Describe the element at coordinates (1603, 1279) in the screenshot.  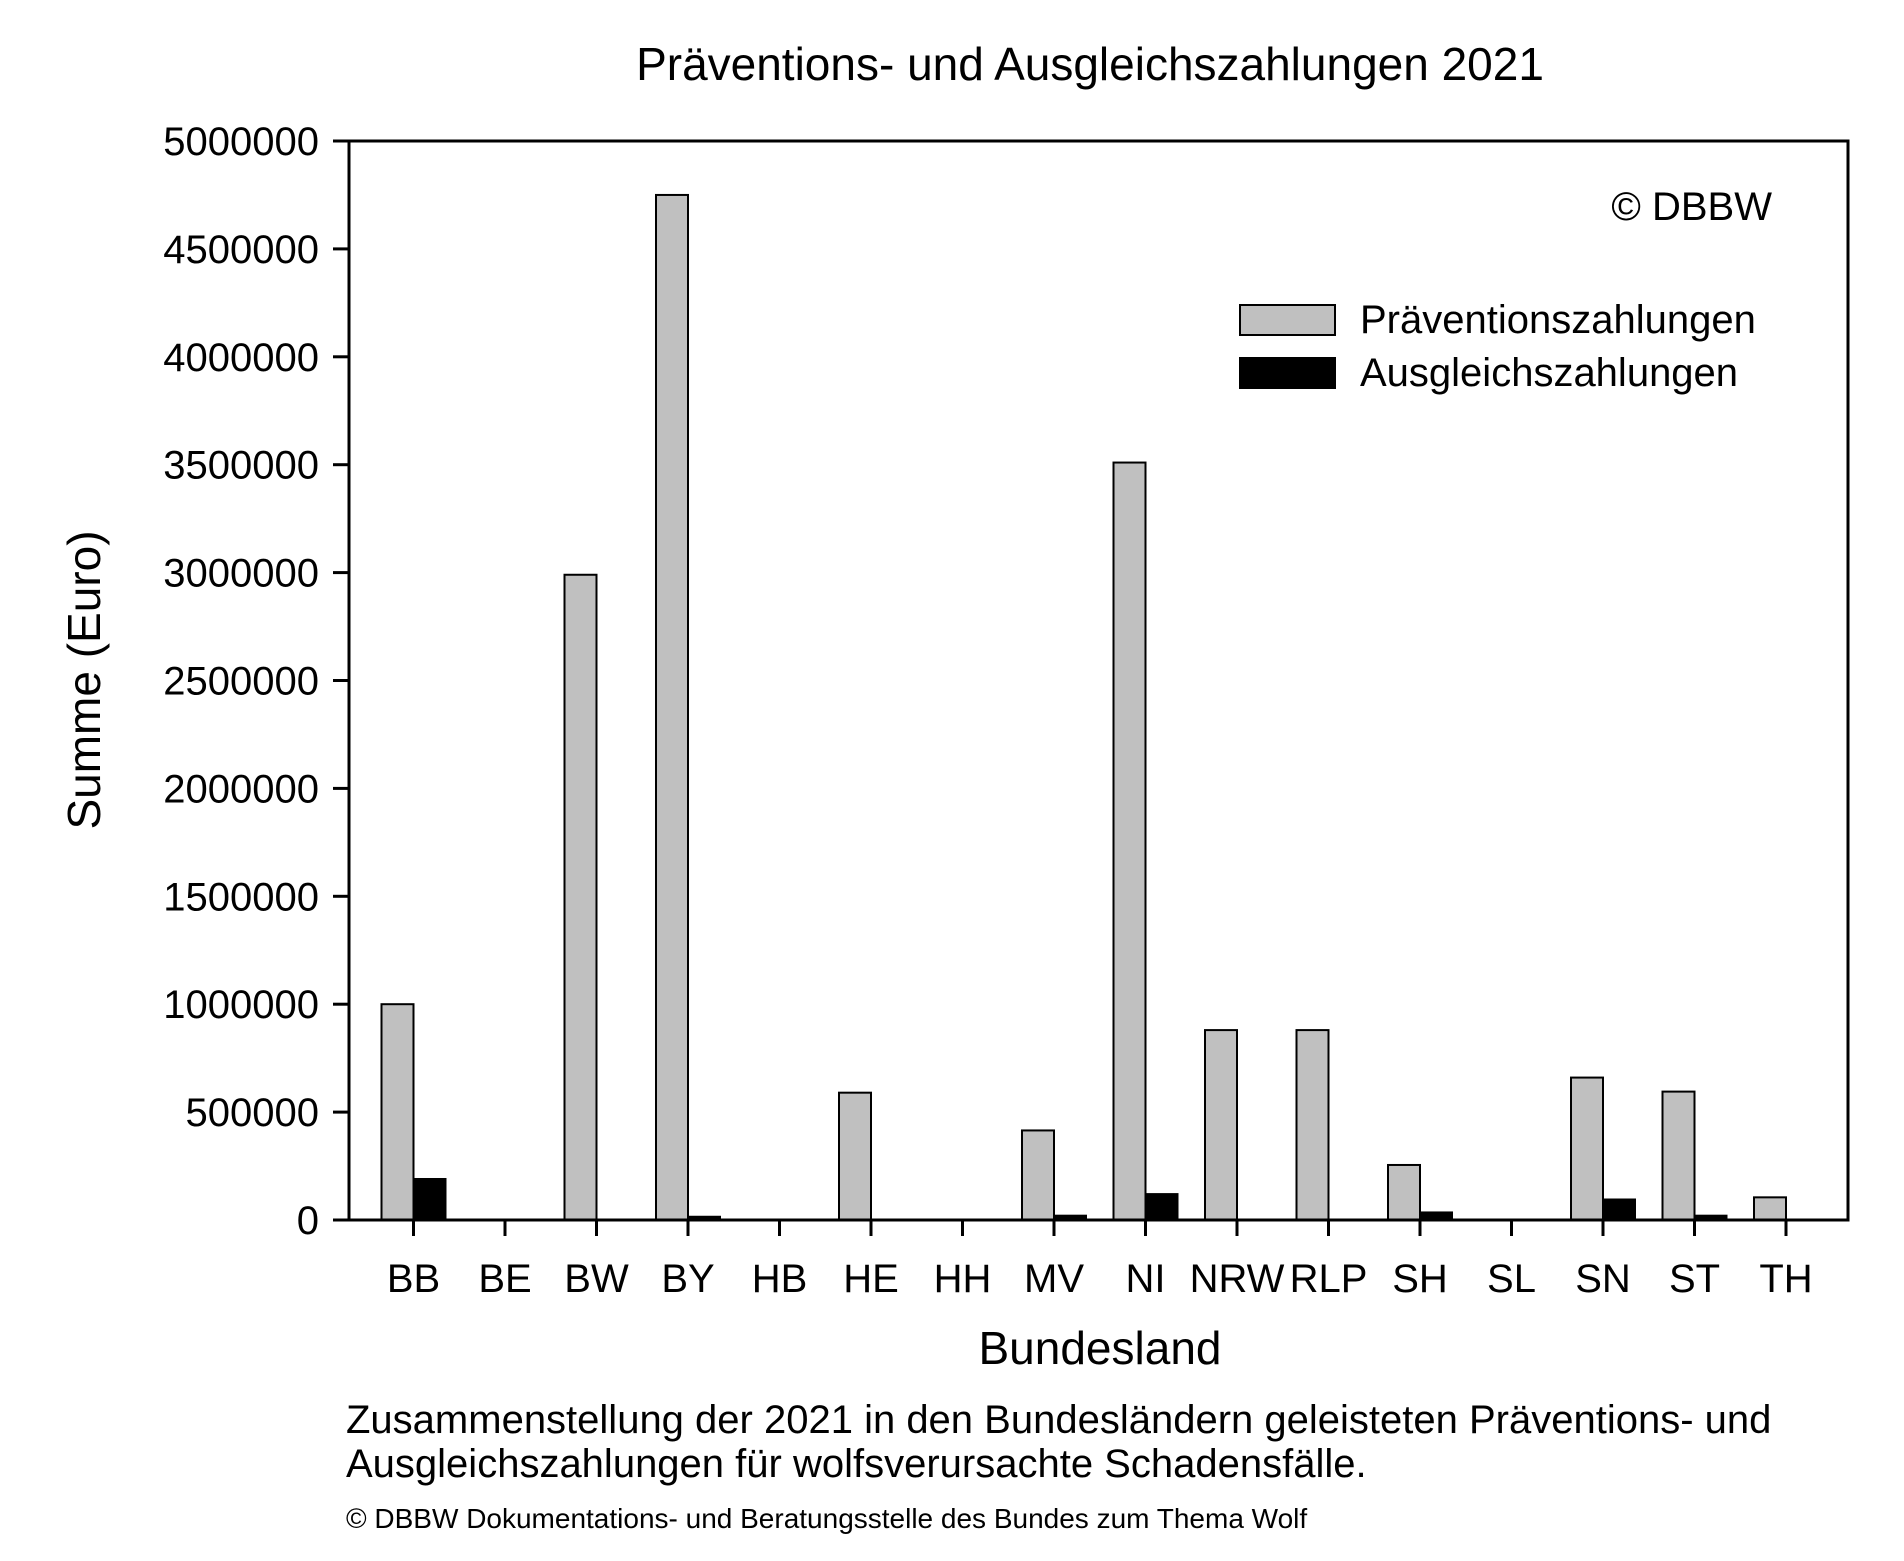
I see `x-tick-label: SN` at that location.